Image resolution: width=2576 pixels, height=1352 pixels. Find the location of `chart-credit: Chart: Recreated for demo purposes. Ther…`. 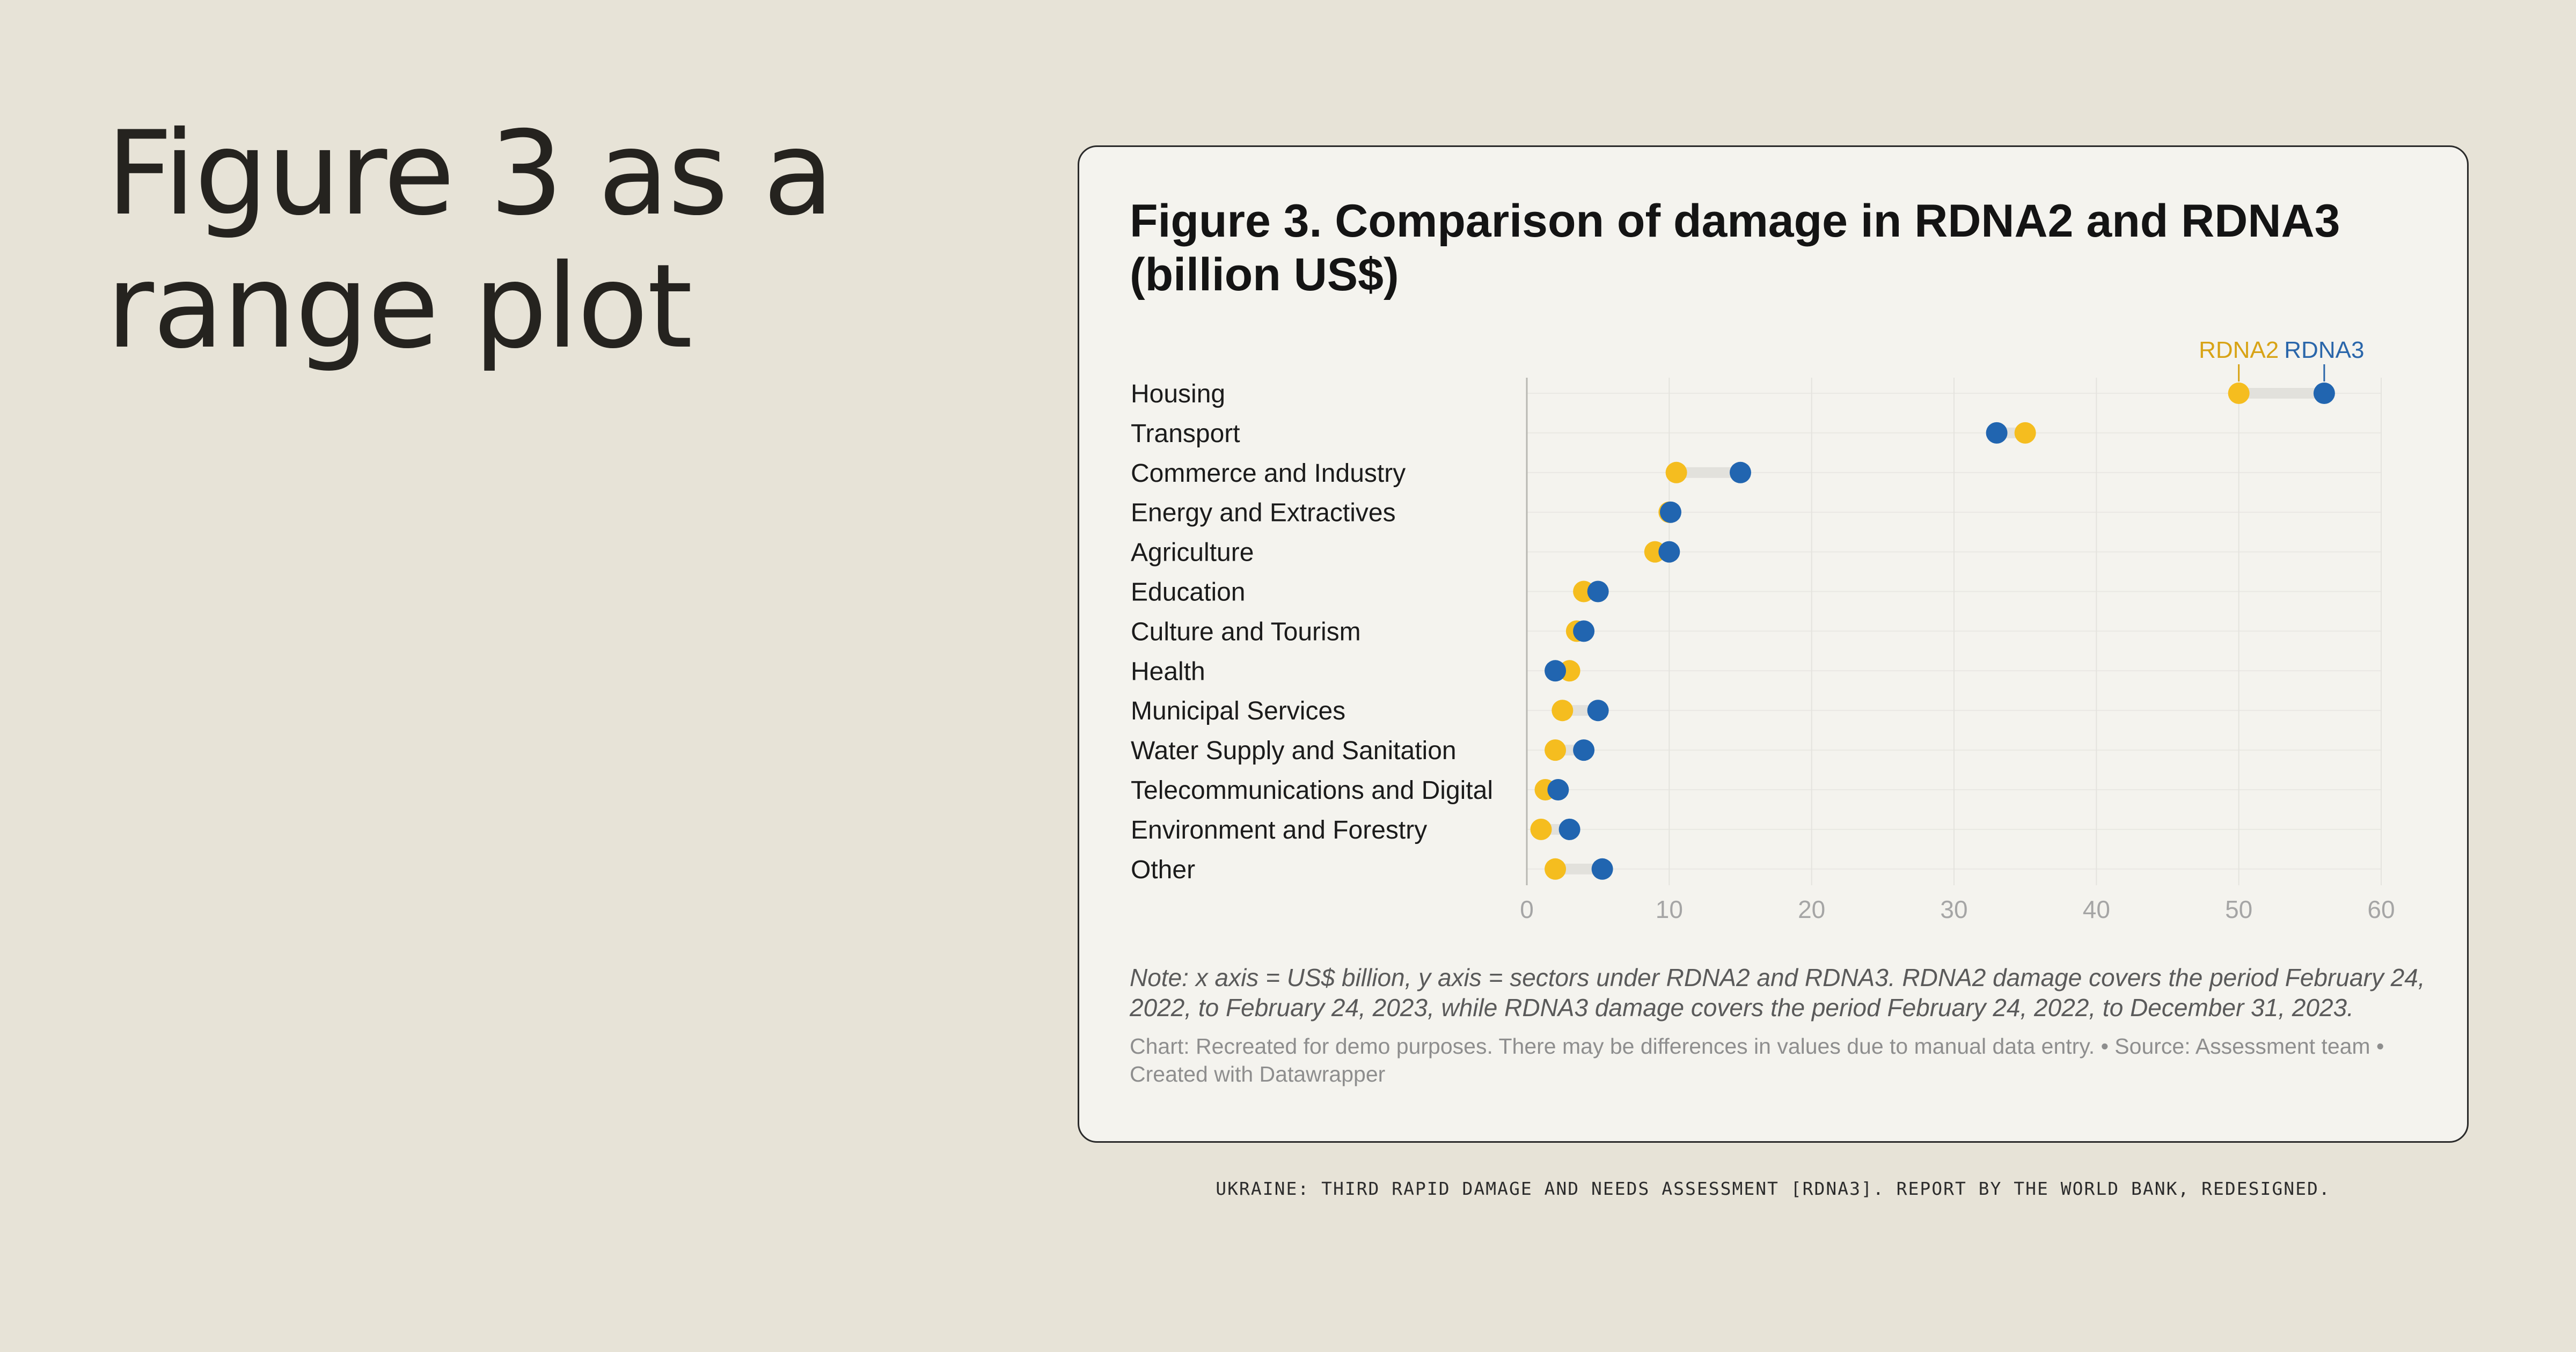

chart-credit: Chart: Recreated for demo purposes. Ther… is located at coordinates (1757, 1060).